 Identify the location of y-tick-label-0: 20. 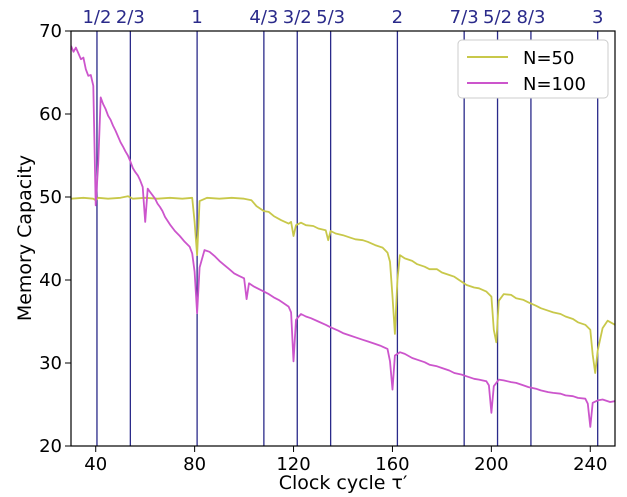
(50, 446).